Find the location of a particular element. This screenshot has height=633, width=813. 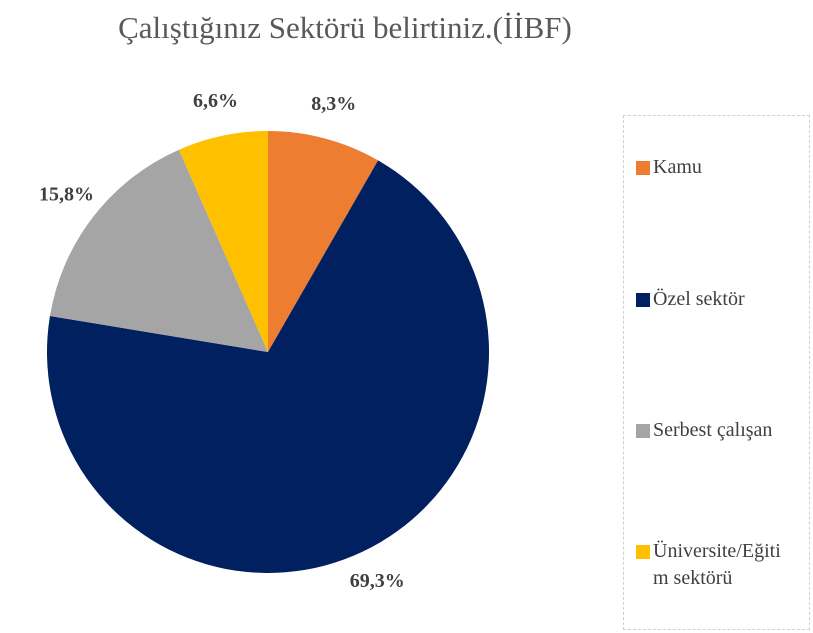

data-label: 8,3% is located at coordinates (333, 104).